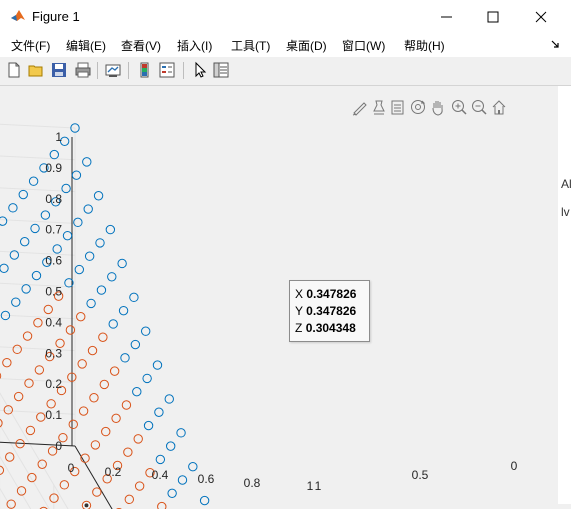  I want to click on datatip: X 0.347826 Y 0.347826 Z 0.304348, so click(329, 311).